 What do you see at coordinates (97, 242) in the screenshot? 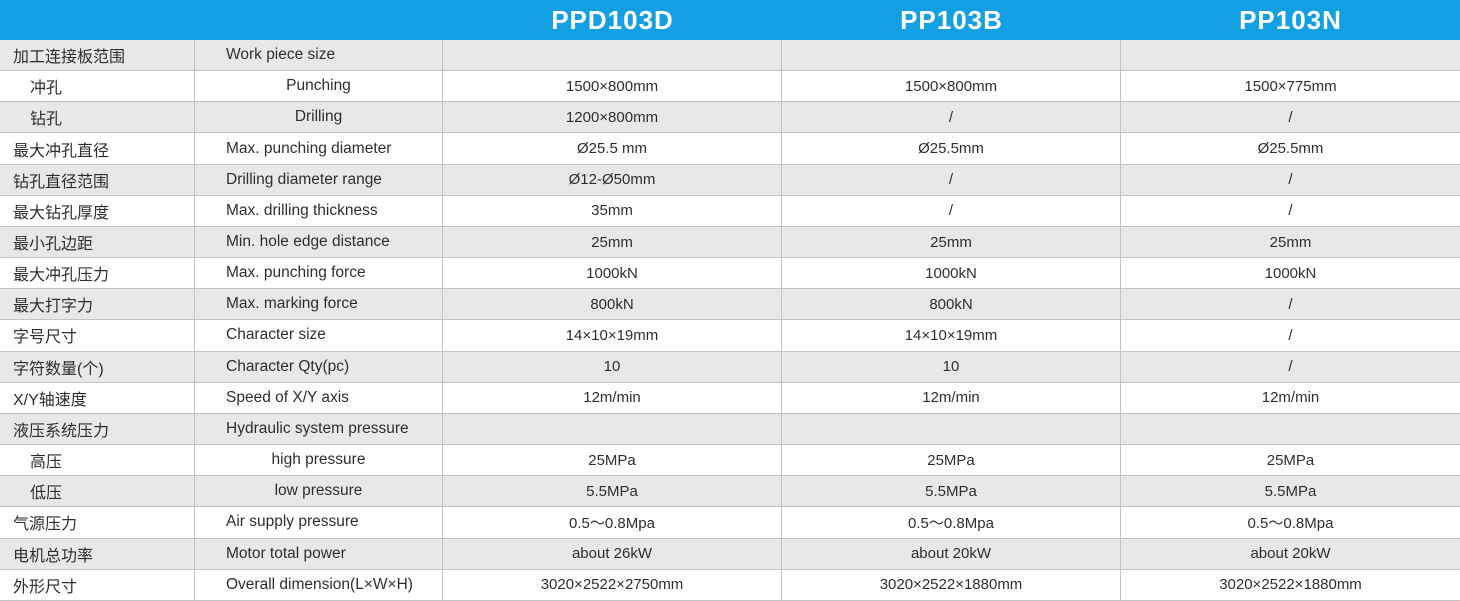
I see `spec-label-cn: 最小孔边距` at bounding box center [97, 242].